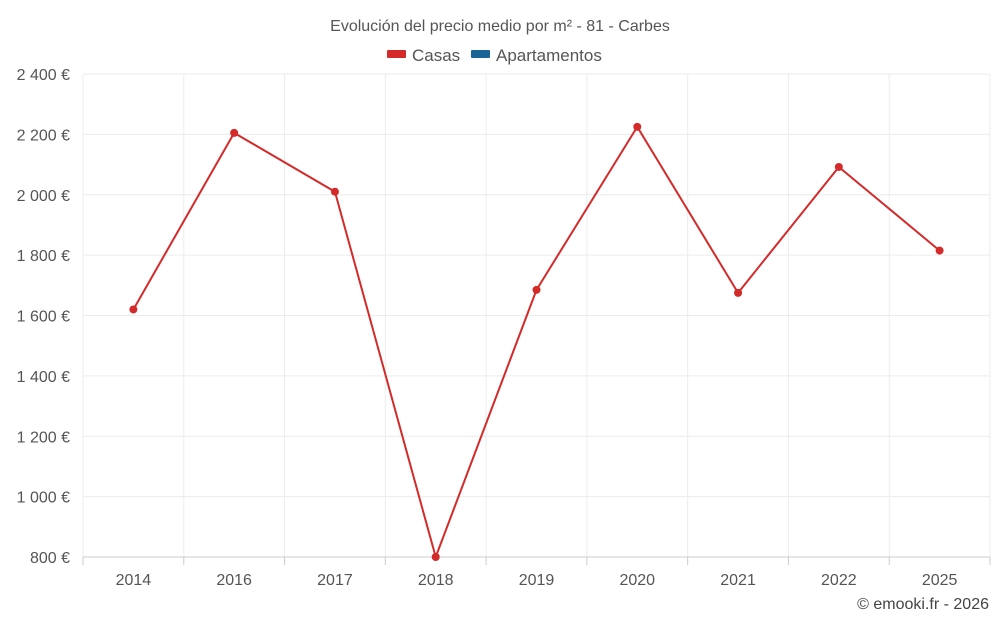 Image resolution: width=1000 pixels, height=625 pixels. Describe the element at coordinates (43, 256) in the screenshot. I see `y-tick-label: 1 800 €` at that location.